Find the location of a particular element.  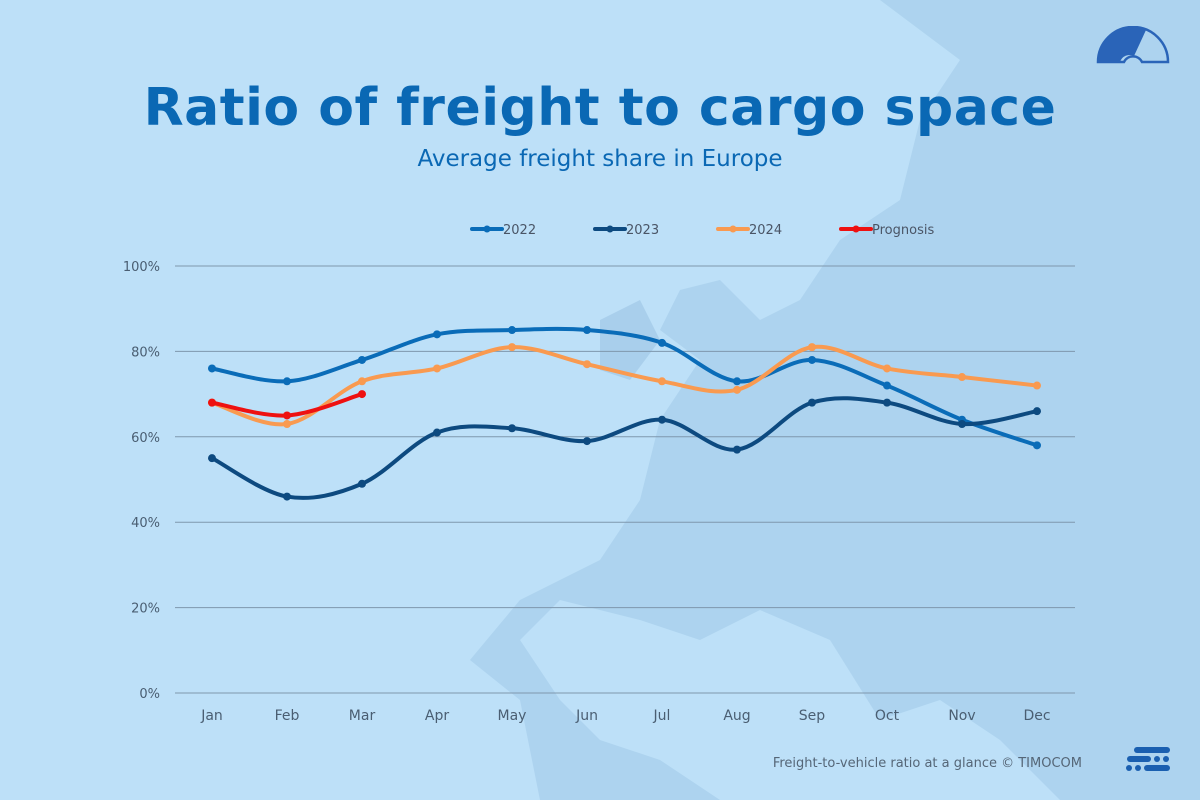

y-tick-label: 40% is located at coordinates (145, 523).